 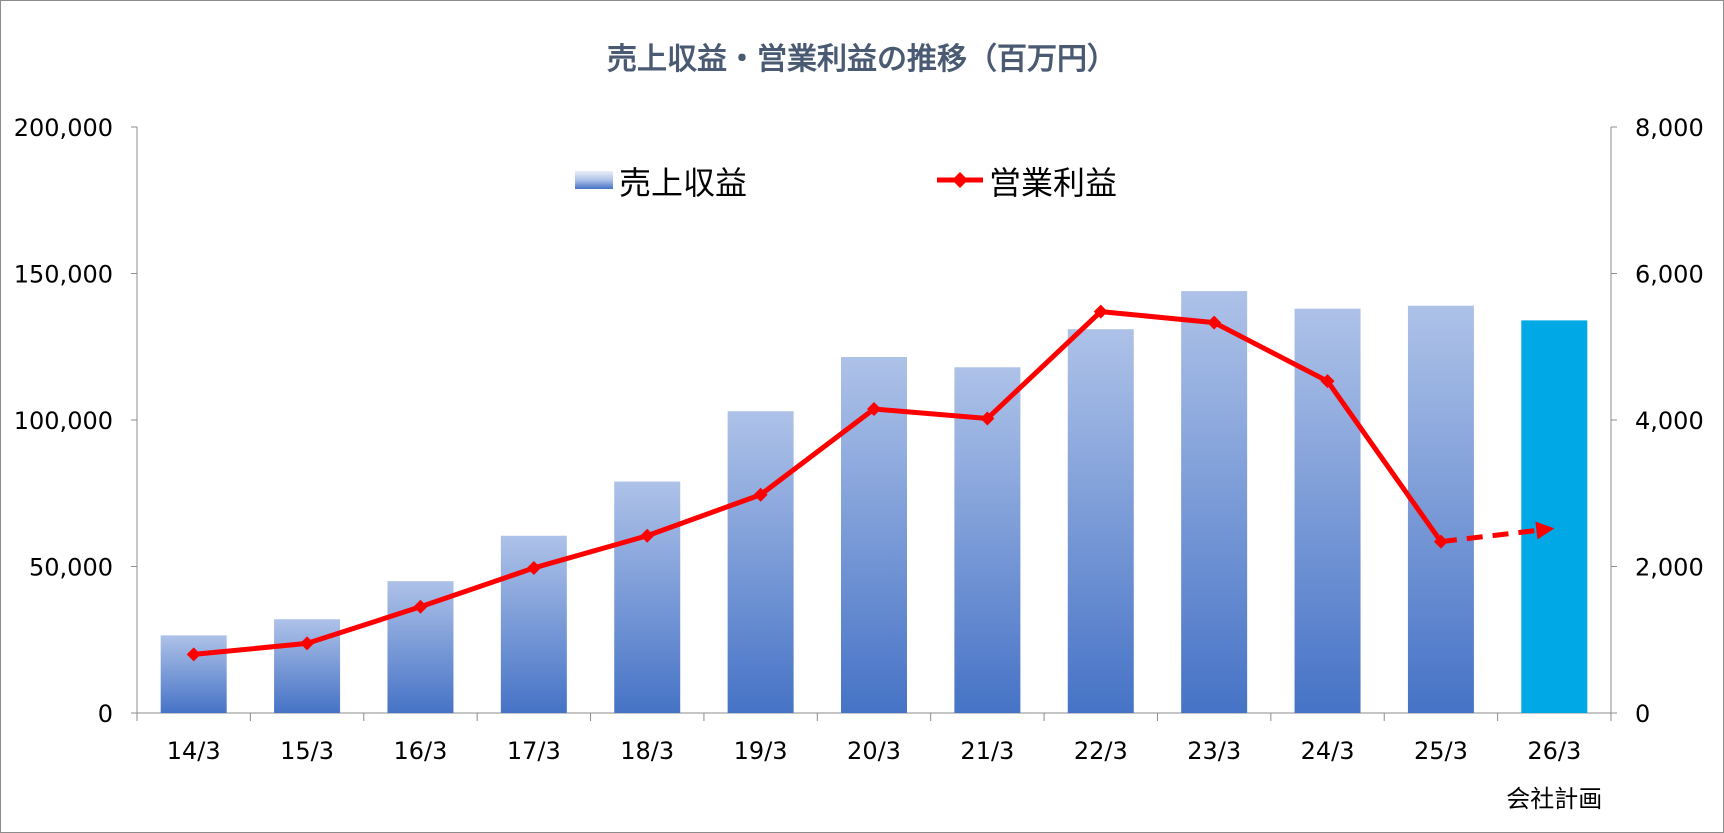 What do you see at coordinates (1669, 275) in the screenshot?
I see `y-right-tick-label: 6,000` at bounding box center [1669, 275].